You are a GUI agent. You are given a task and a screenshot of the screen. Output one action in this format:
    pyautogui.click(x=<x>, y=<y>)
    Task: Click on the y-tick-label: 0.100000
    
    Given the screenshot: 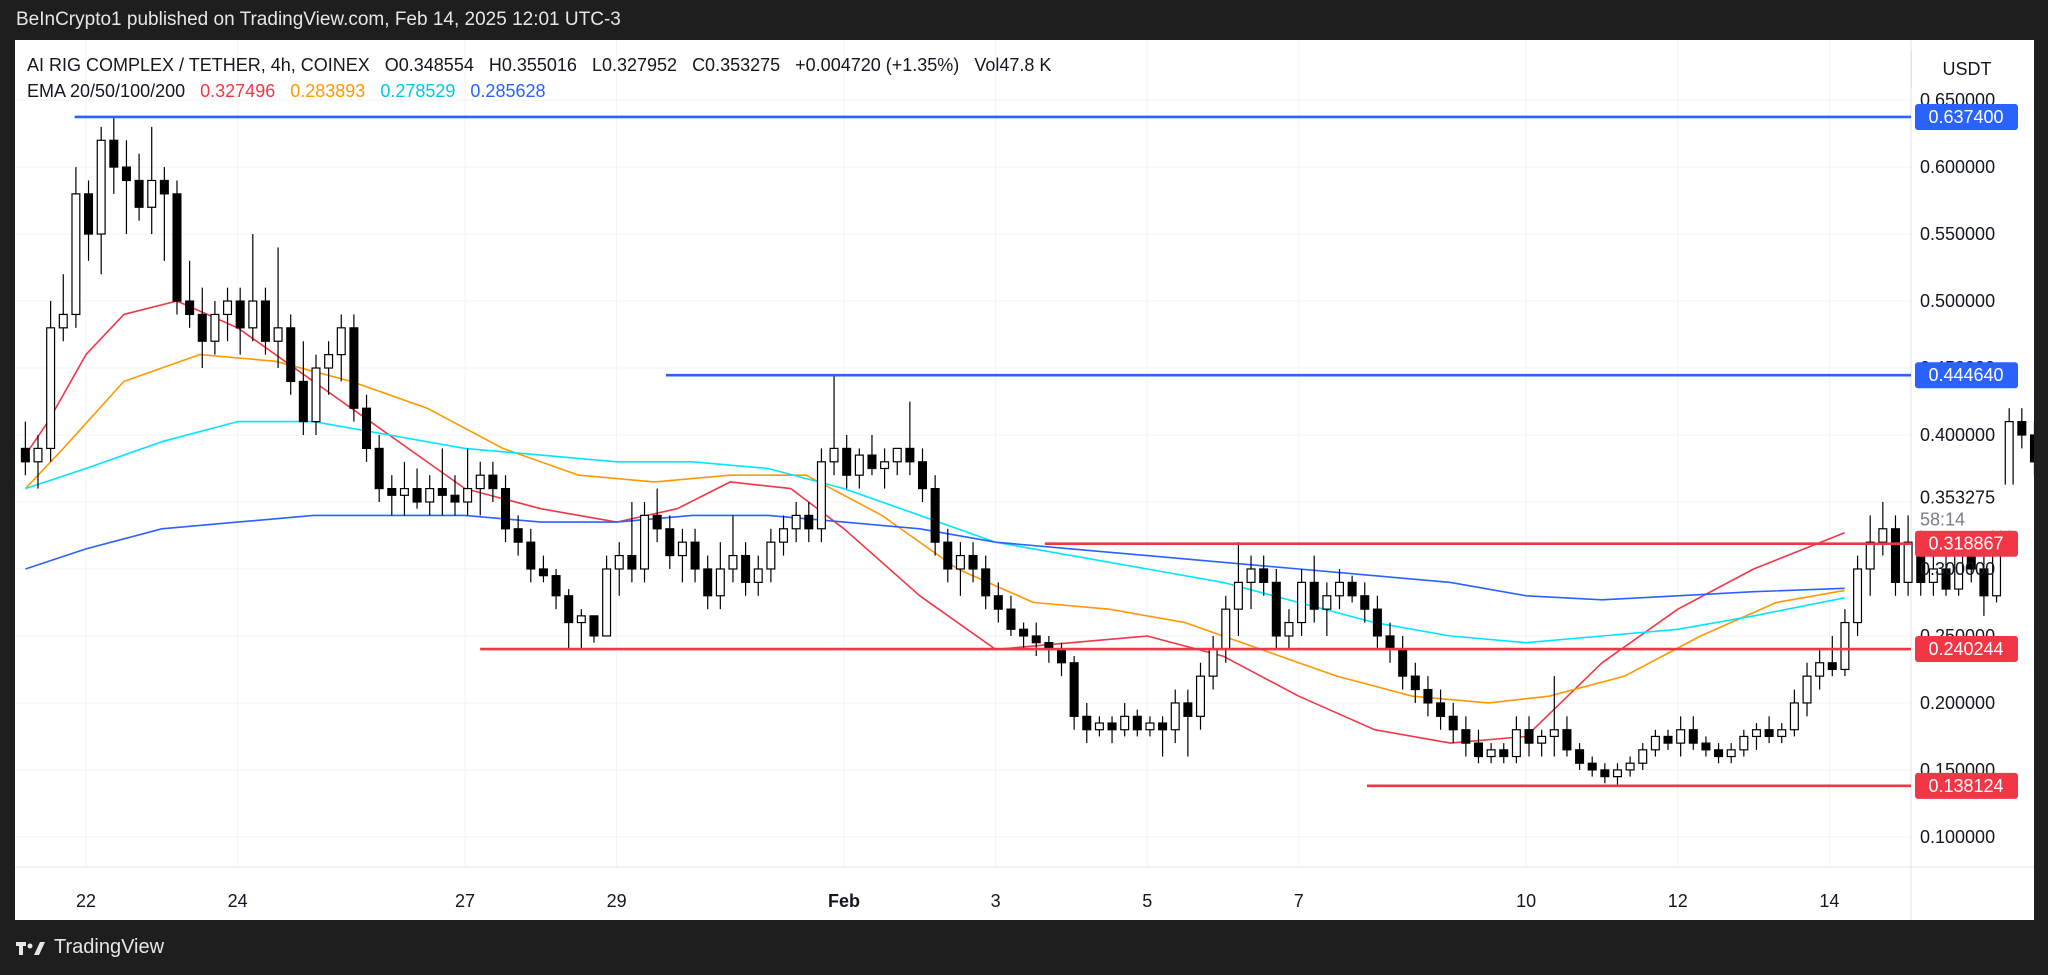 What is the action you would take?
    pyautogui.click(x=1957, y=837)
    